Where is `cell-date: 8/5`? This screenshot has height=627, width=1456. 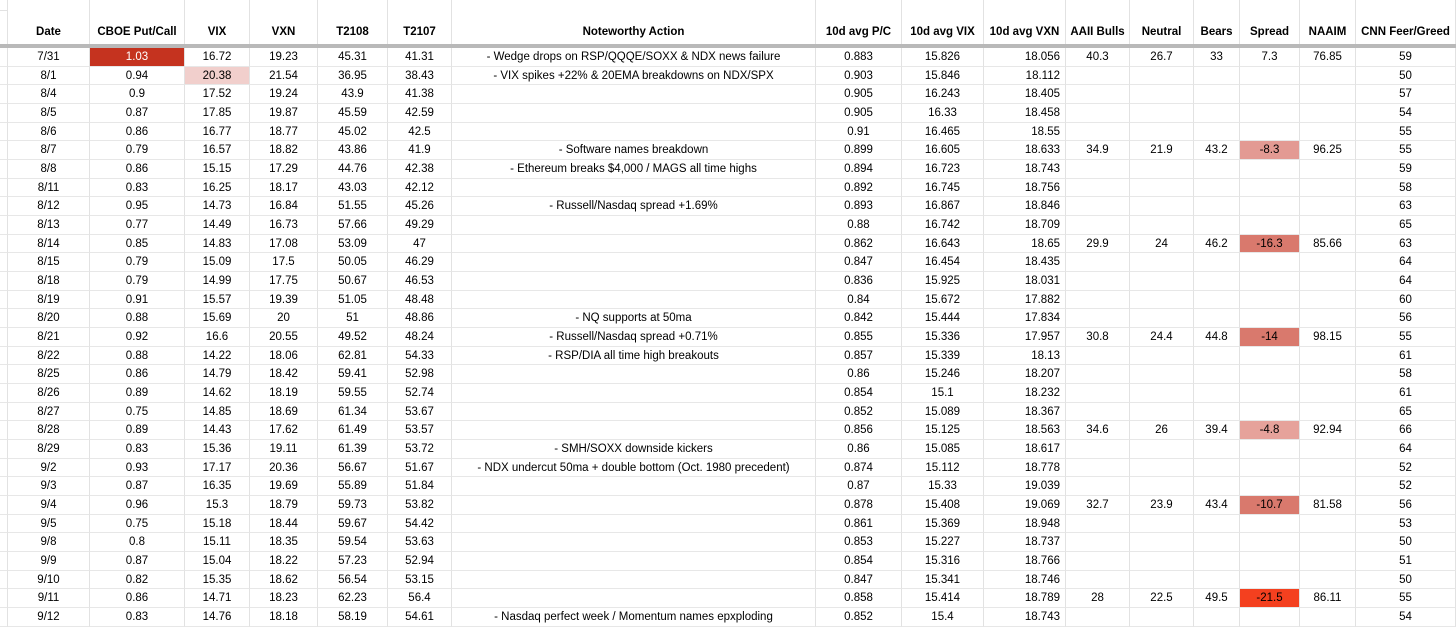
cell-date: 8/5 is located at coordinates (49, 113).